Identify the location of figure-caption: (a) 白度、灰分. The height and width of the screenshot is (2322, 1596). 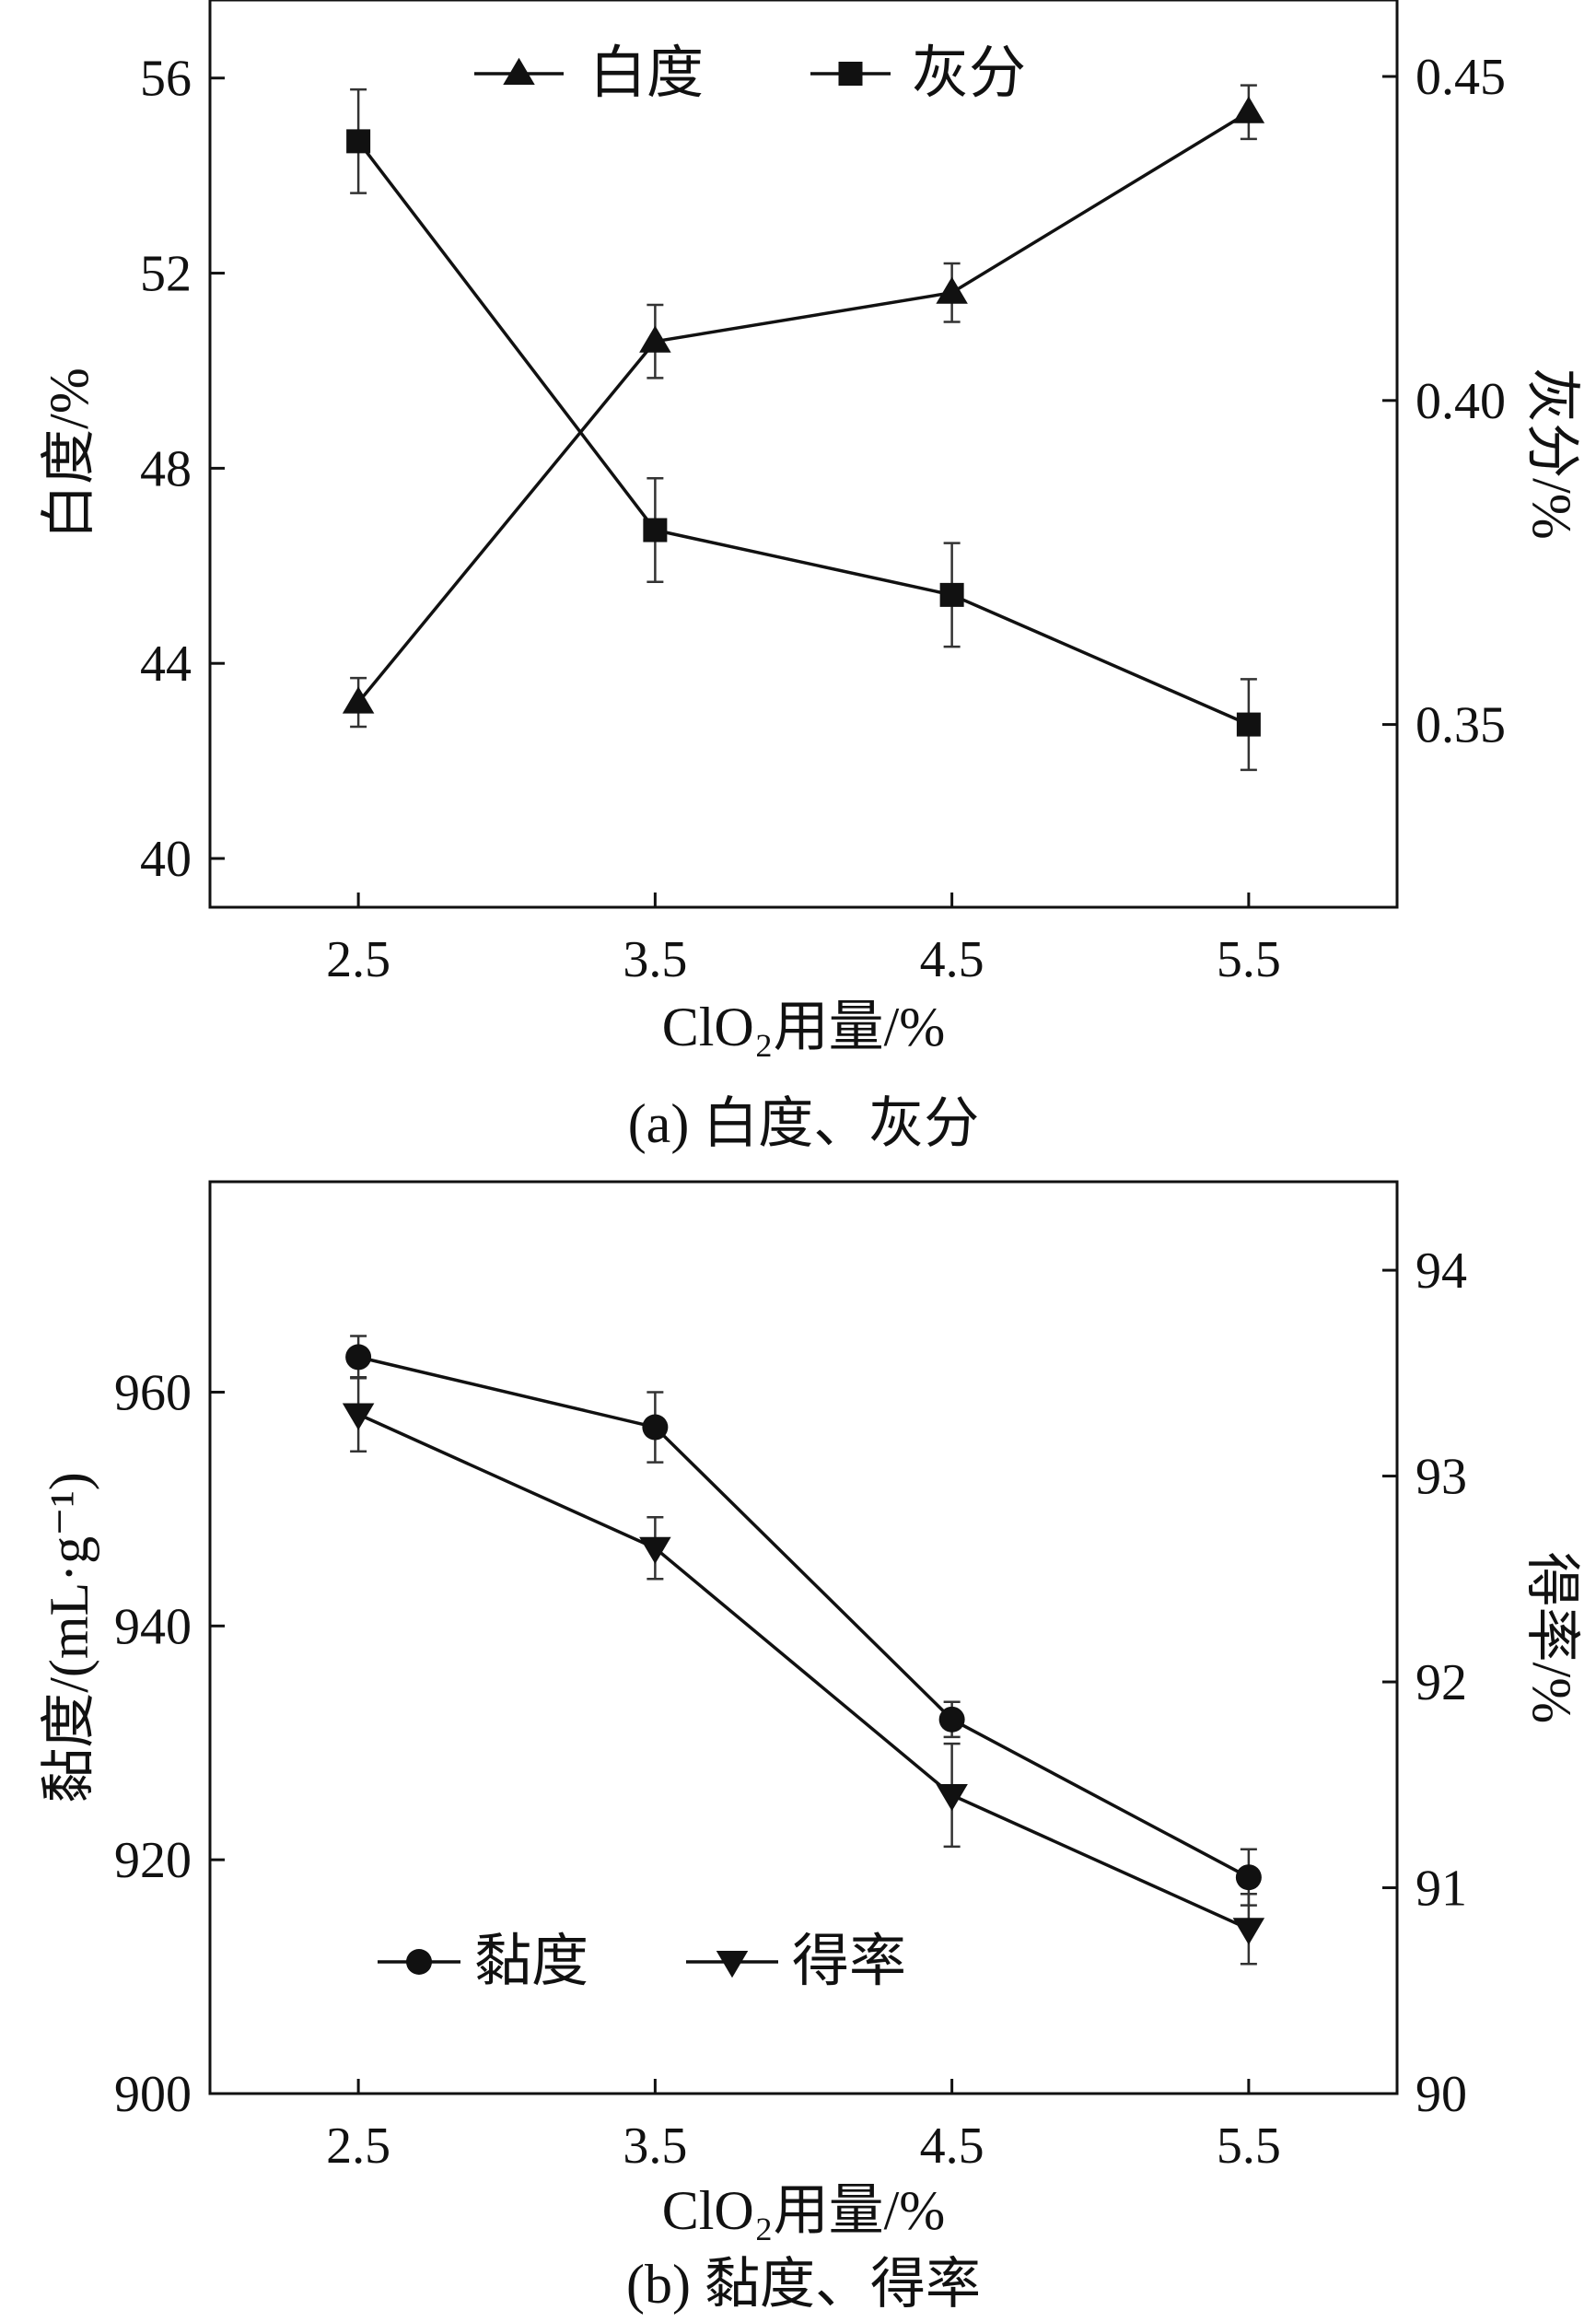
(804, 1123).